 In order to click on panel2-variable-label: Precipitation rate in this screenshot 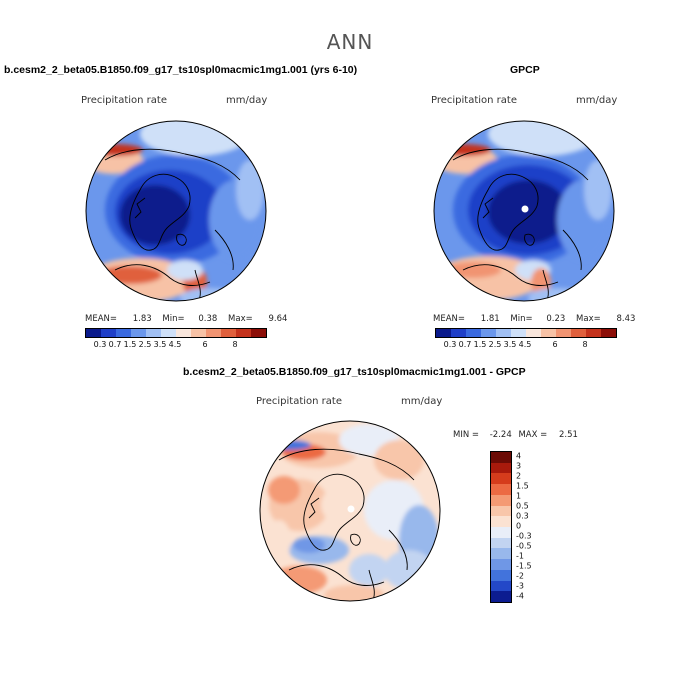, I will do `click(474, 100)`.